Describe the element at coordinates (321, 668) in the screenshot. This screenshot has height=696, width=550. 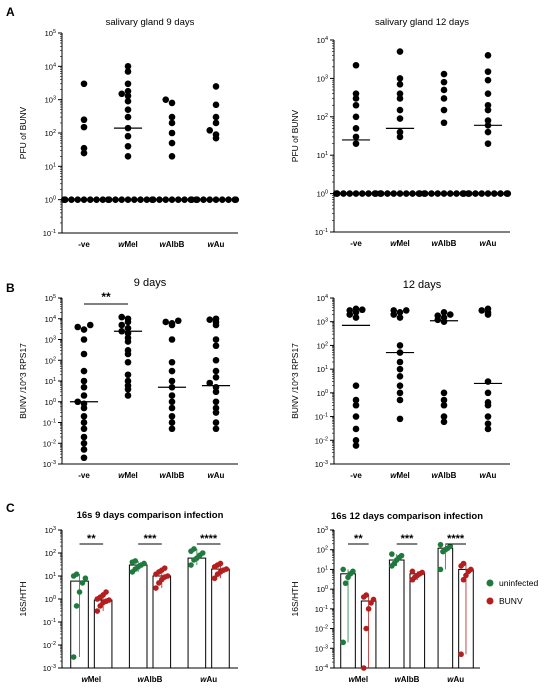
I see `y-tick-label: 10⁻⁴` at that location.